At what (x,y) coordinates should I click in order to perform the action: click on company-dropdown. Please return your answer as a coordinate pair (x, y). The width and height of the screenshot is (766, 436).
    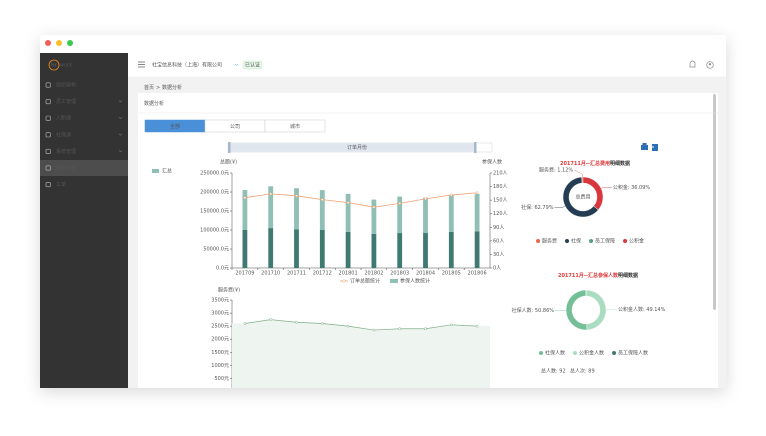
    Looking at the image, I should click on (236, 64).